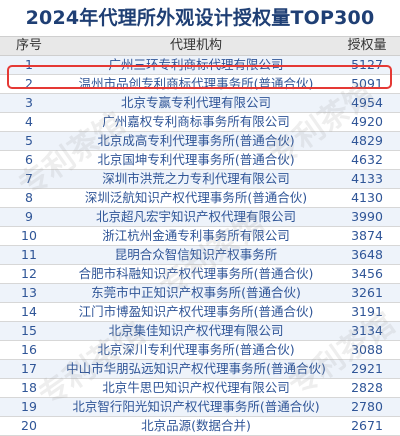 This screenshot has width=400, height=436. What do you see at coordinates (367, 216) in the screenshot?
I see `row-count: 3990` at bounding box center [367, 216].